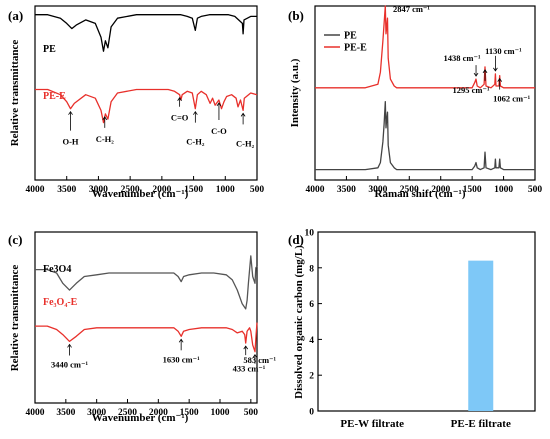 The image size is (550, 439). I want to click on series-label: PE, so click(49, 49).